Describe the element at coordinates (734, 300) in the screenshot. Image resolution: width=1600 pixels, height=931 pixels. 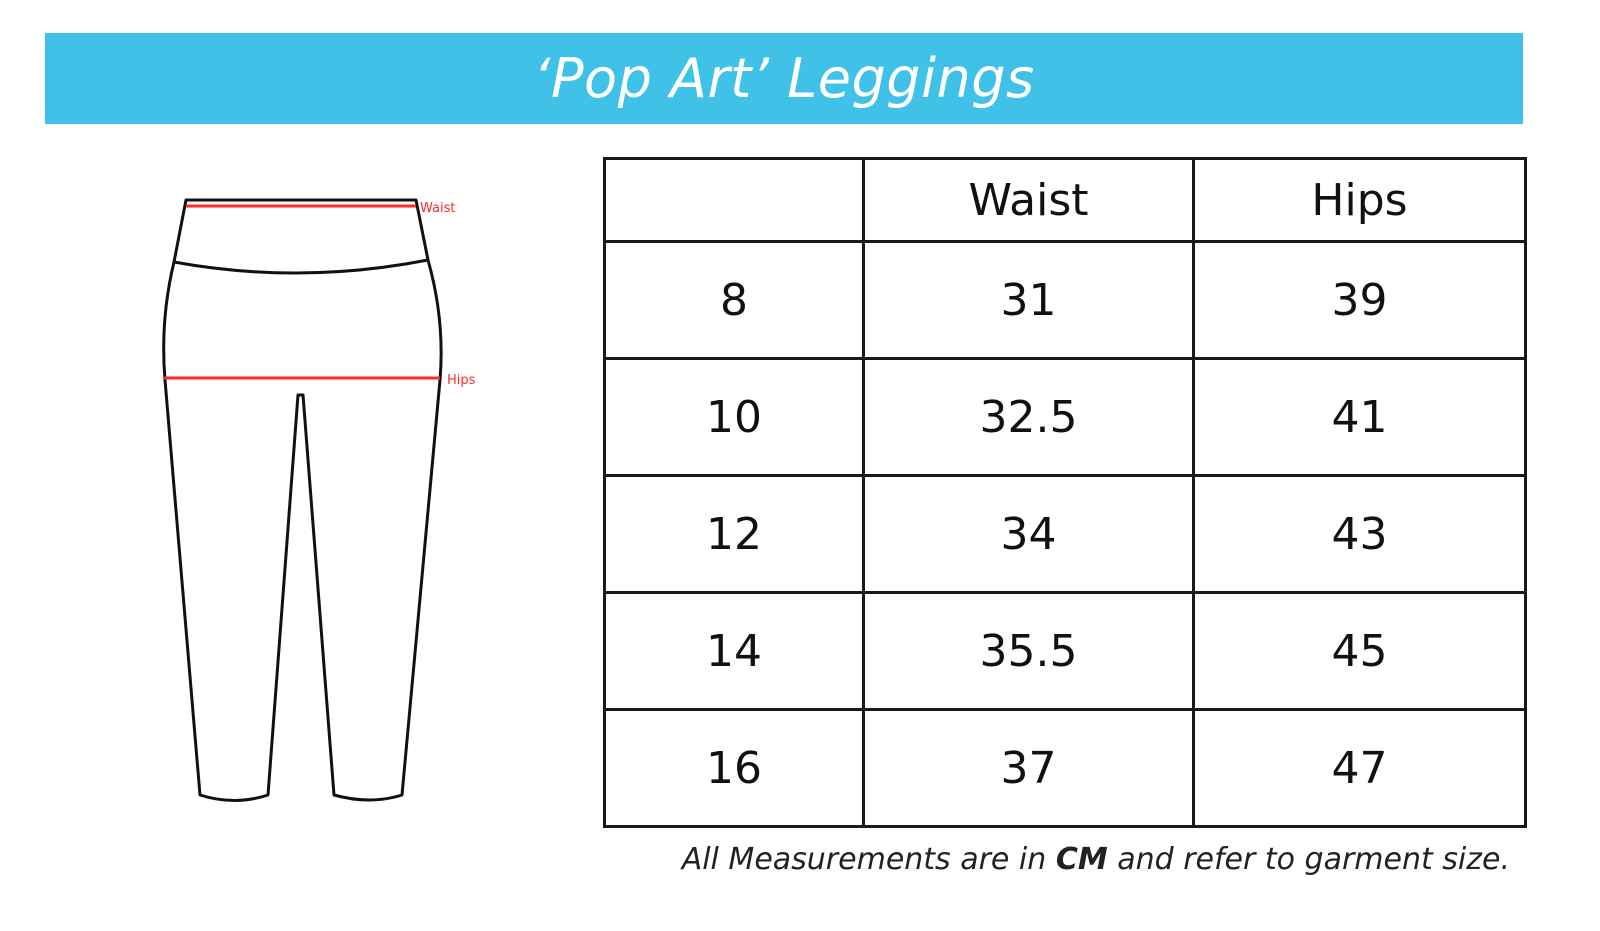
I see `size-cell: 8` at that location.